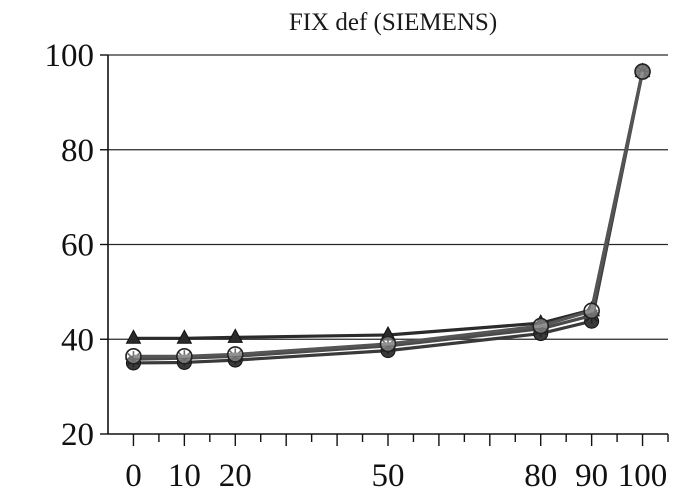 This screenshot has height=504, width=681. Describe the element at coordinates (77, 340) in the screenshot. I see `y-tick-label: 40` at that location.